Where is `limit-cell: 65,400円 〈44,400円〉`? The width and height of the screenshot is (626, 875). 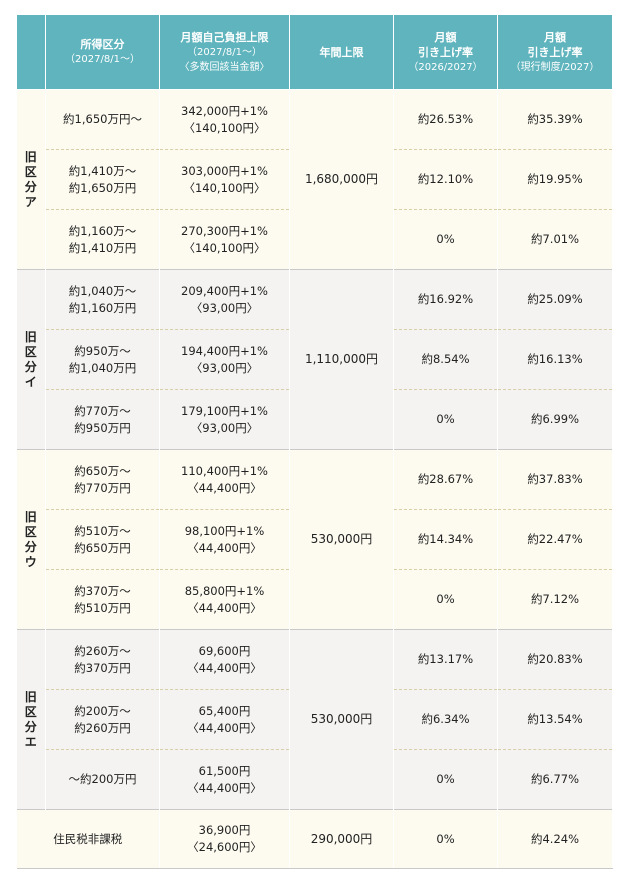 limit-cell: 65,400円 〈44,400円〉 is located at coordinates (224, 719).